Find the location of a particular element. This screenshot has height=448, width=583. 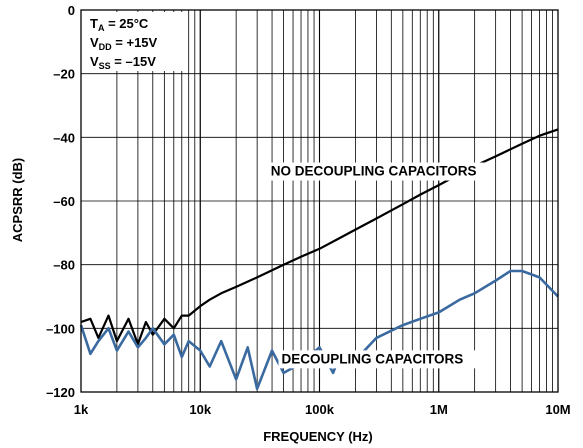

condition-vss-subscript: SS is located at coordinates (105, 66).